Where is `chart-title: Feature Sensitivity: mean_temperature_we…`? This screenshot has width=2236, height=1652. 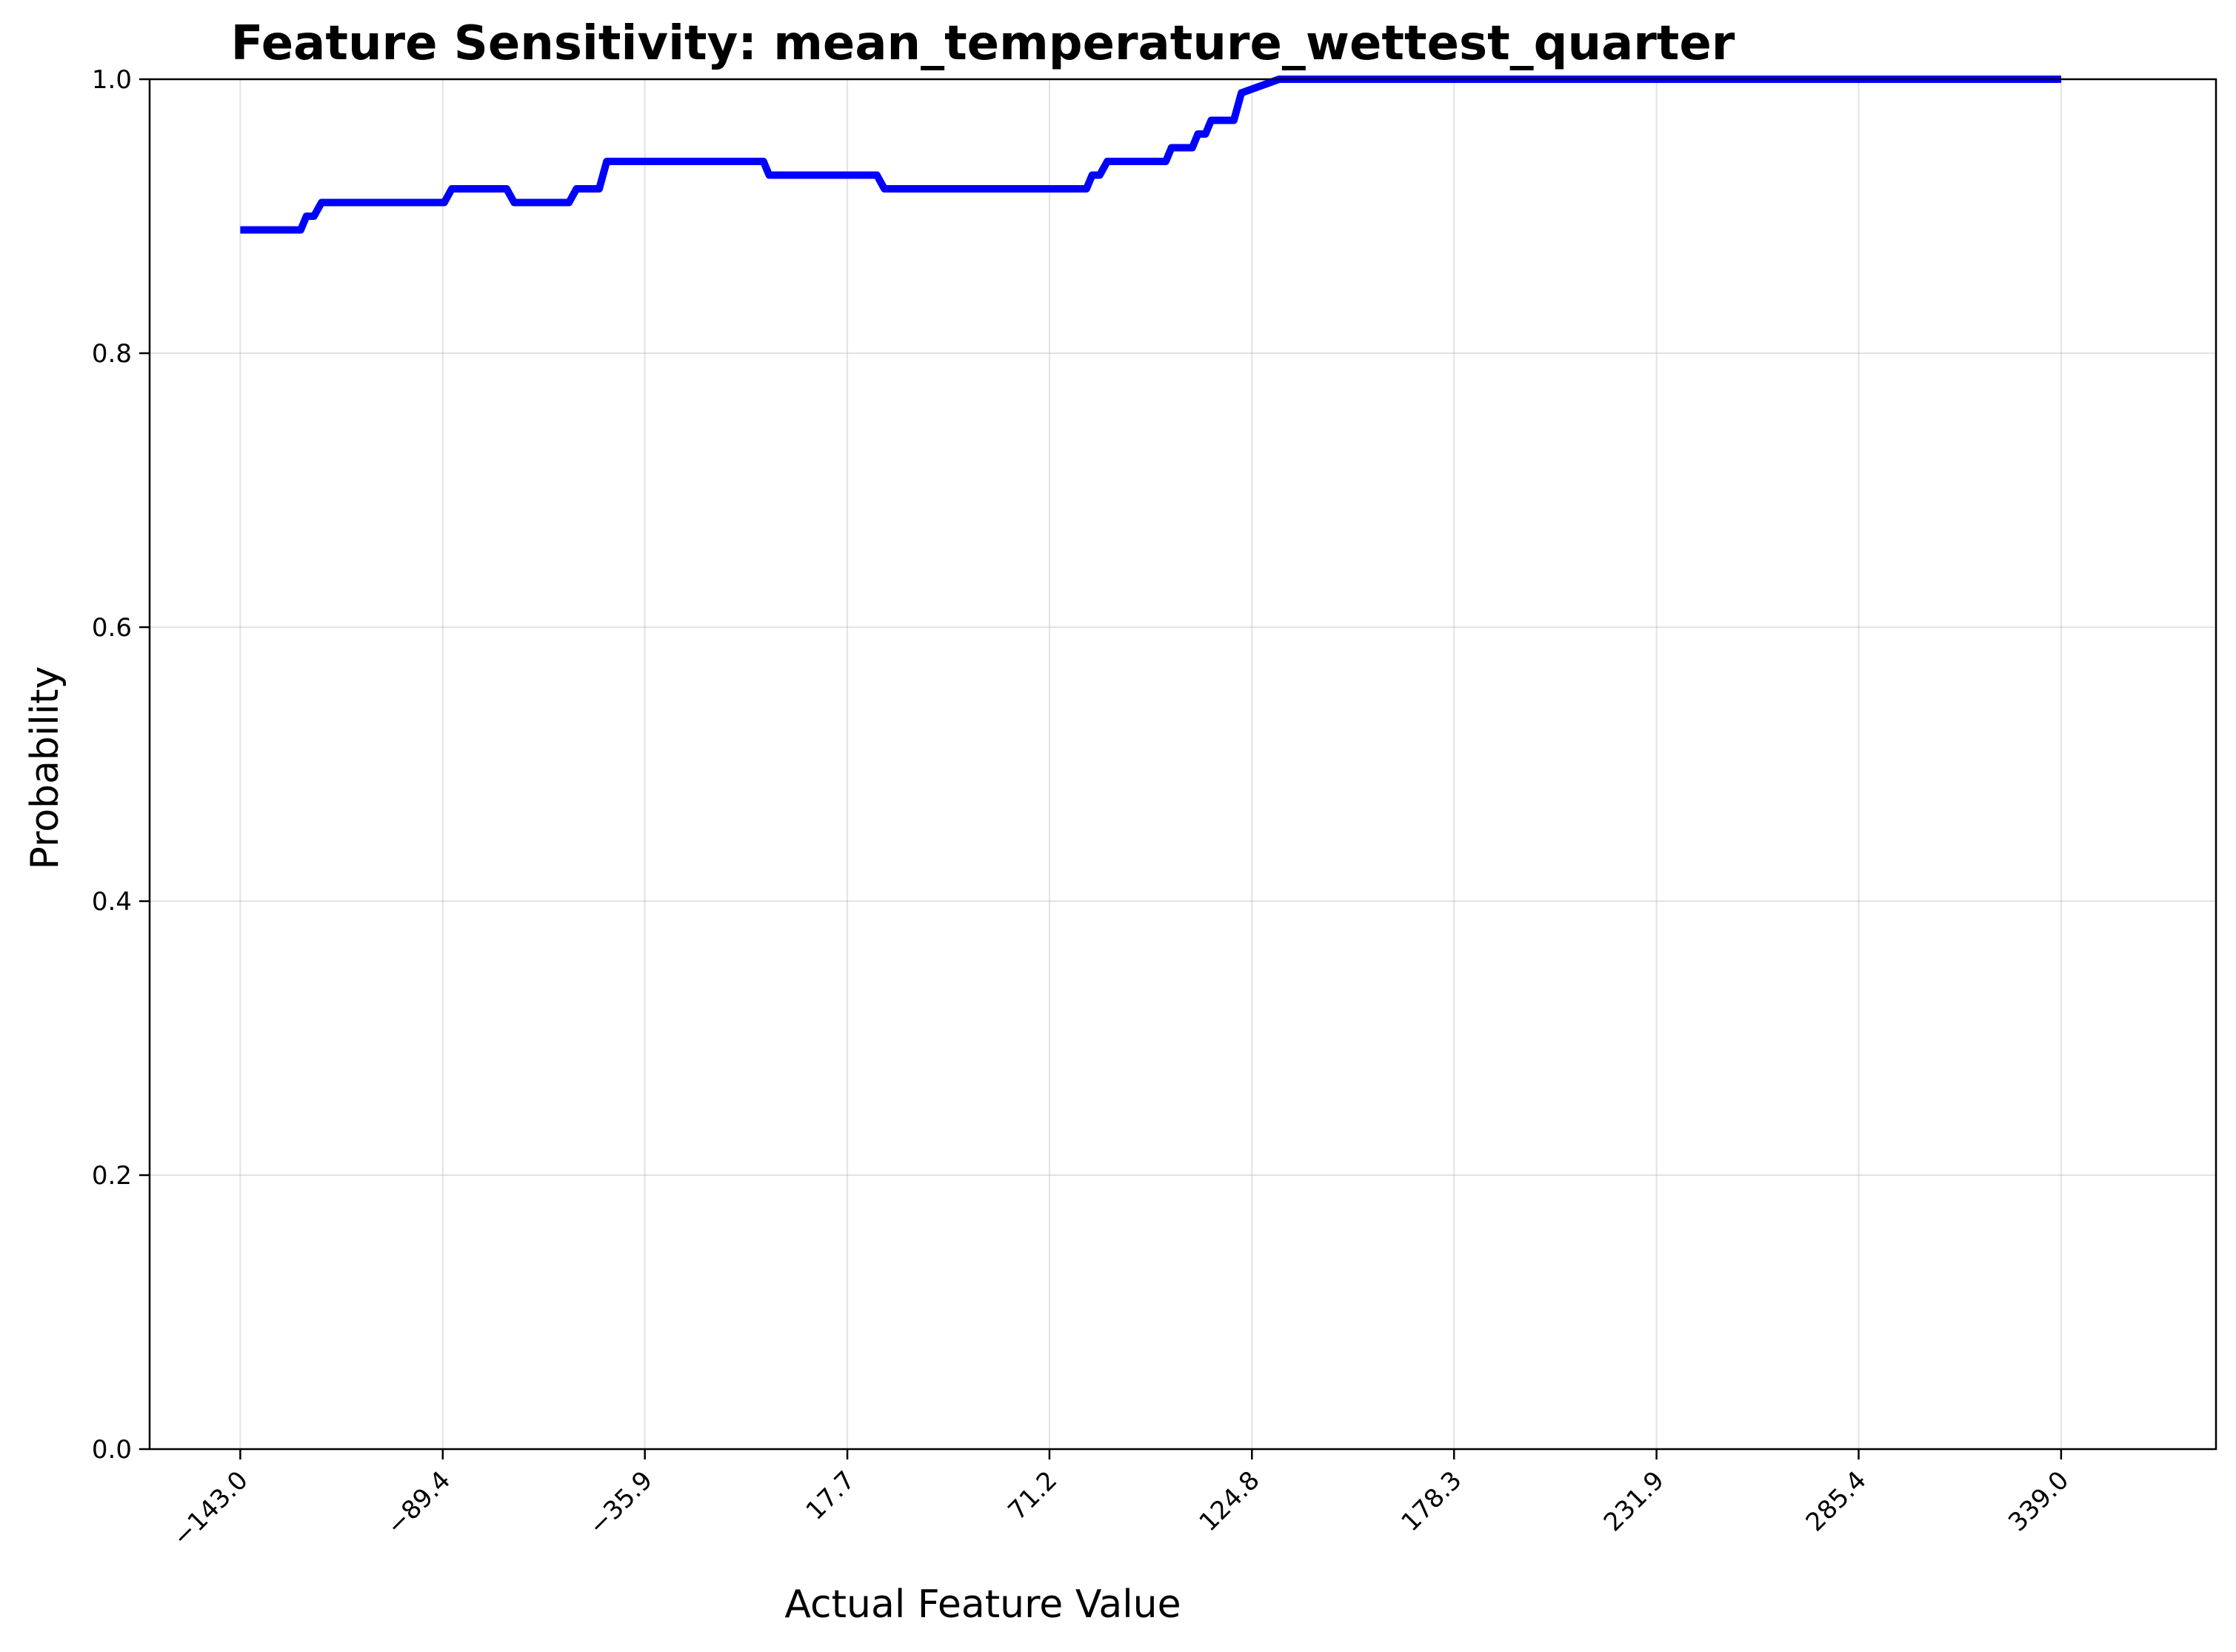
chart-title: Feature Sensitivity: mean_temperature_we… is located at coordinates (983, 43).